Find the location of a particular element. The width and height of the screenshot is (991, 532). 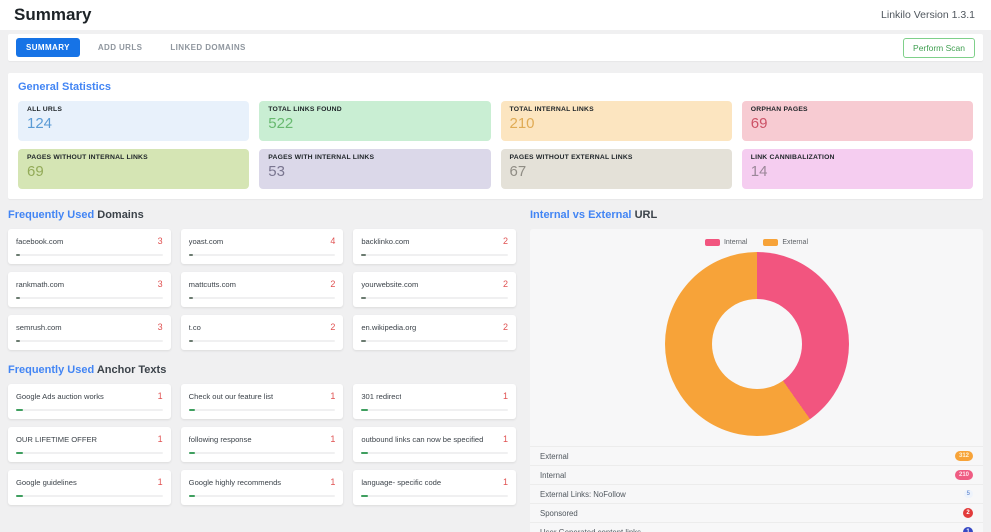

domain-label: mattcutts.com is located at coordinates (212, 284).